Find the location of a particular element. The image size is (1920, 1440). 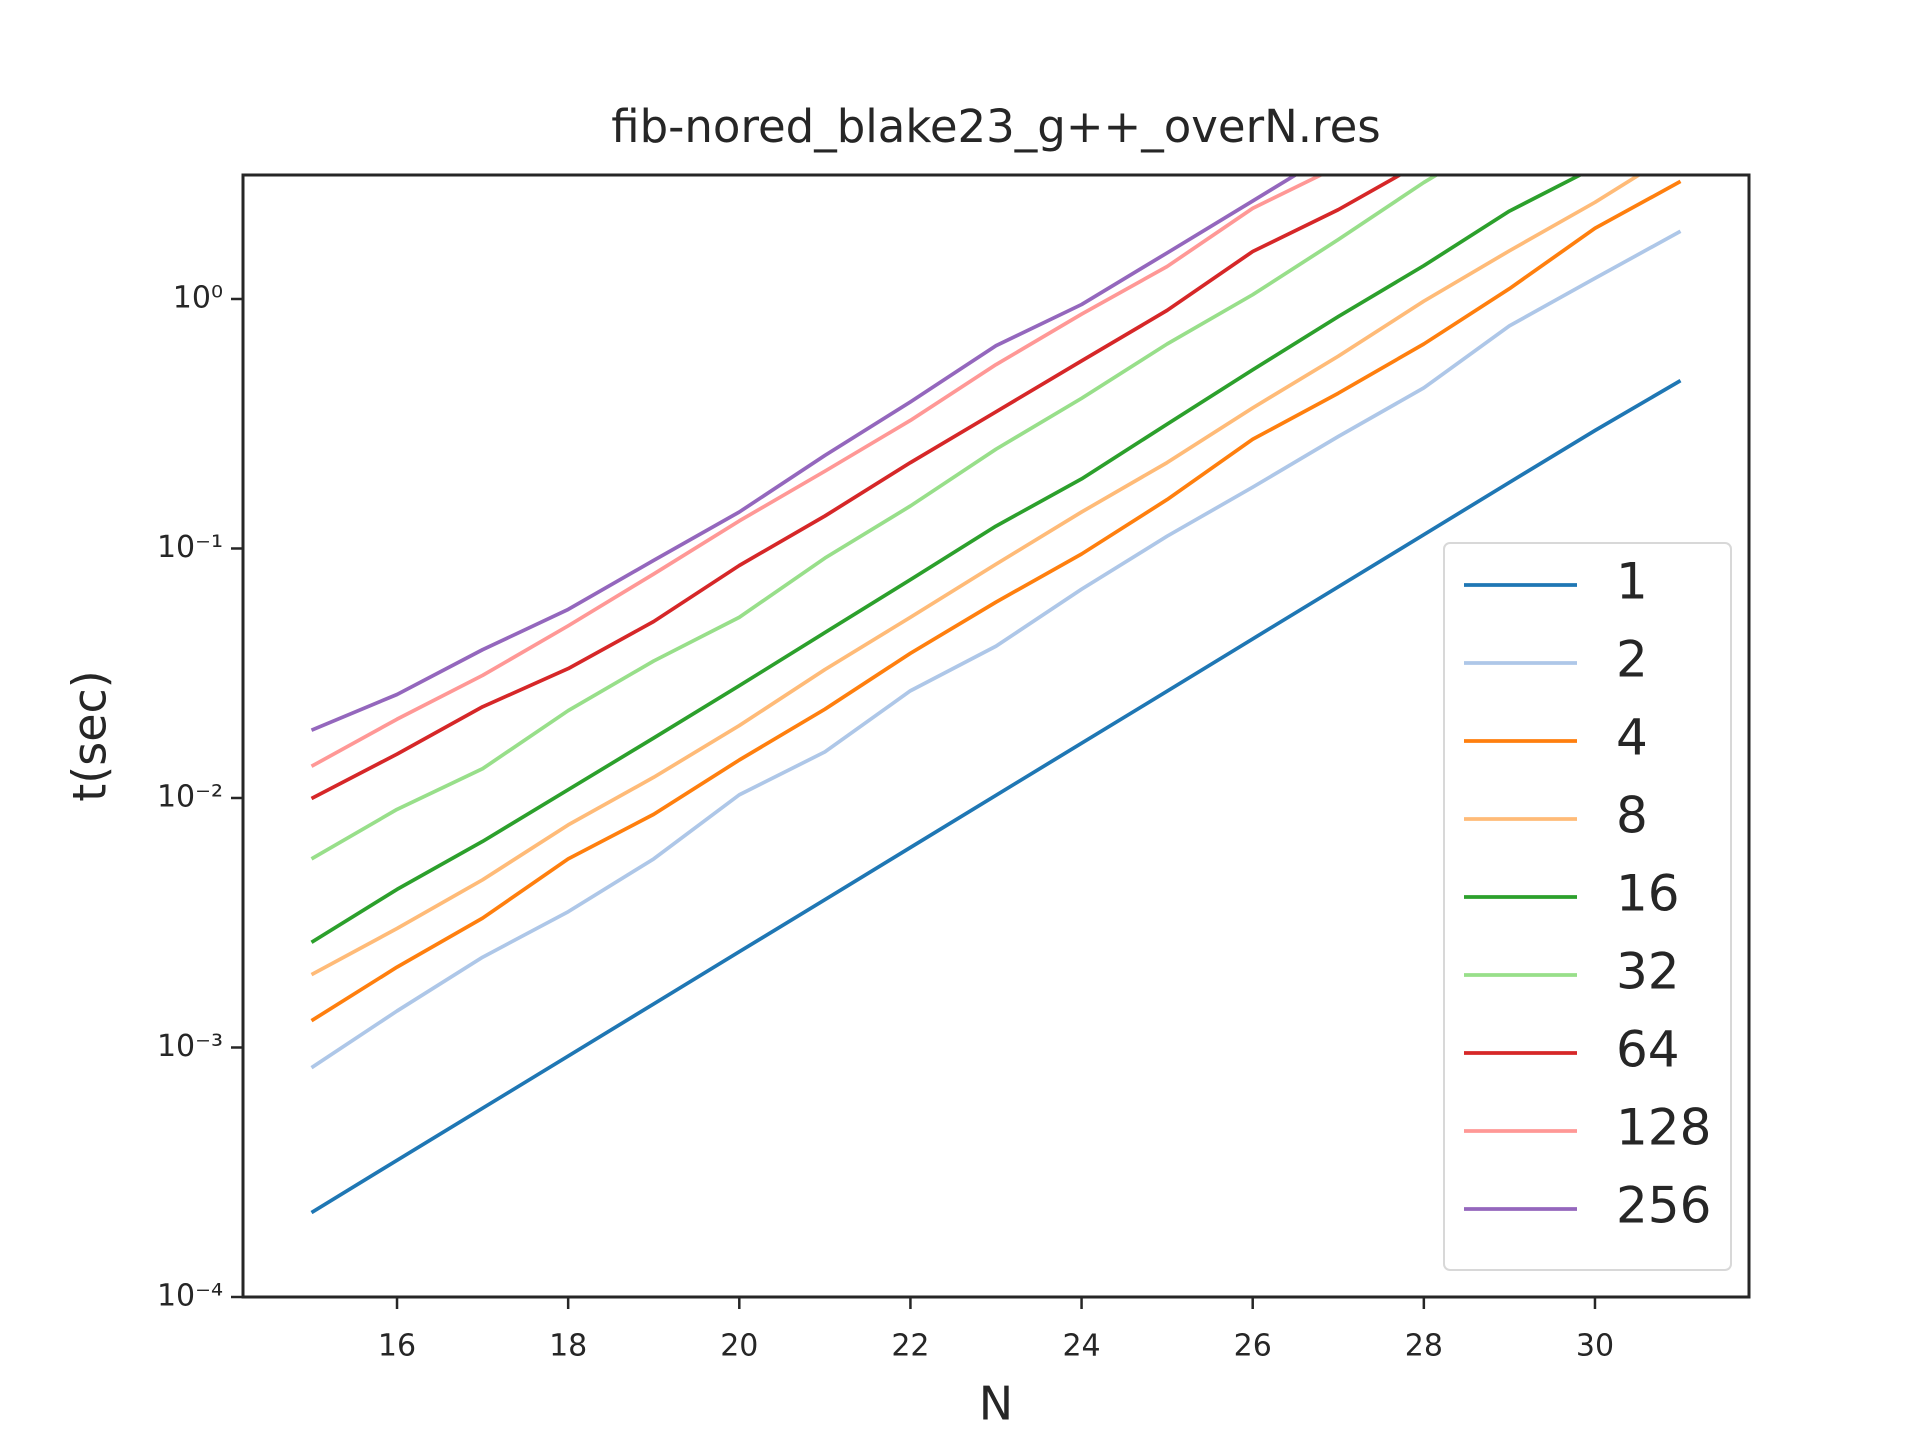

y-tick-label: 10⁻³ is located at coordinates (190, 1046).